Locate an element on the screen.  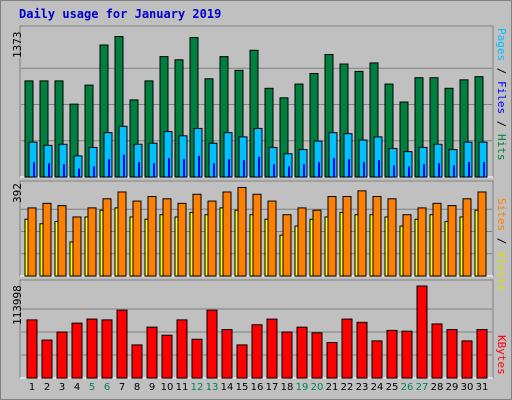
day-label-2: 2 is located at coordinates (47, 387).